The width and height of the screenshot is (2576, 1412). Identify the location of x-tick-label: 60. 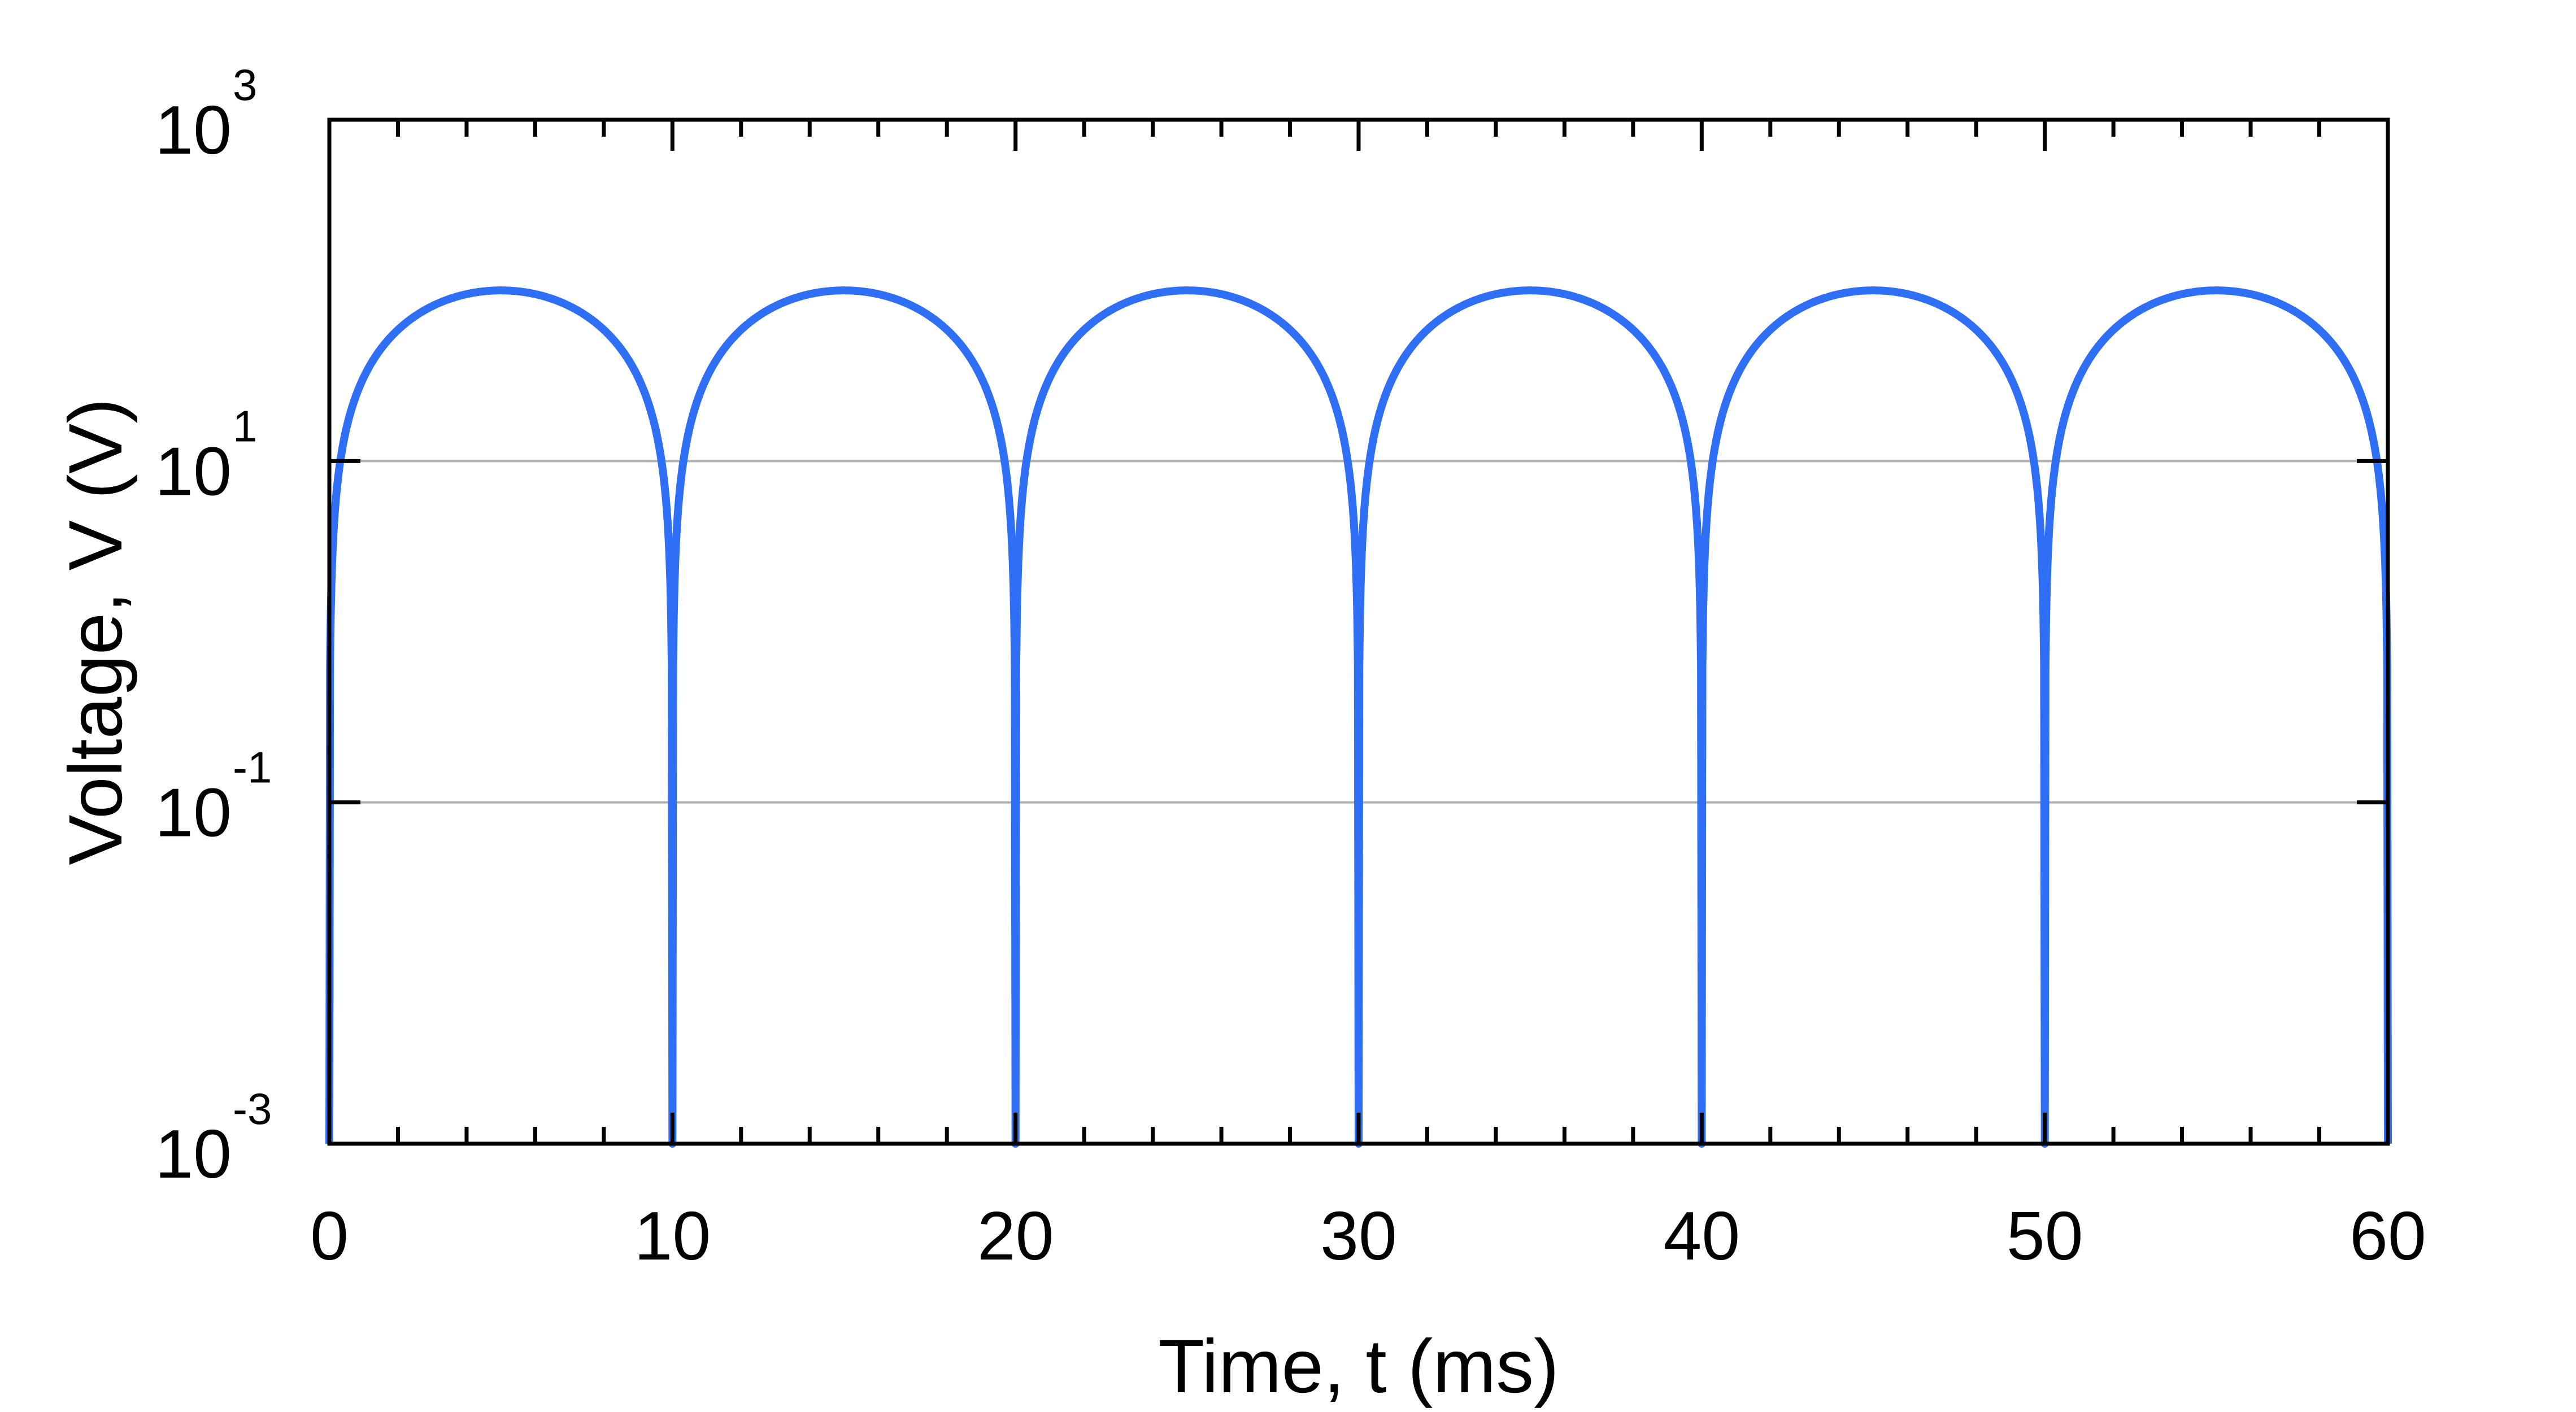
(2387, 1235).